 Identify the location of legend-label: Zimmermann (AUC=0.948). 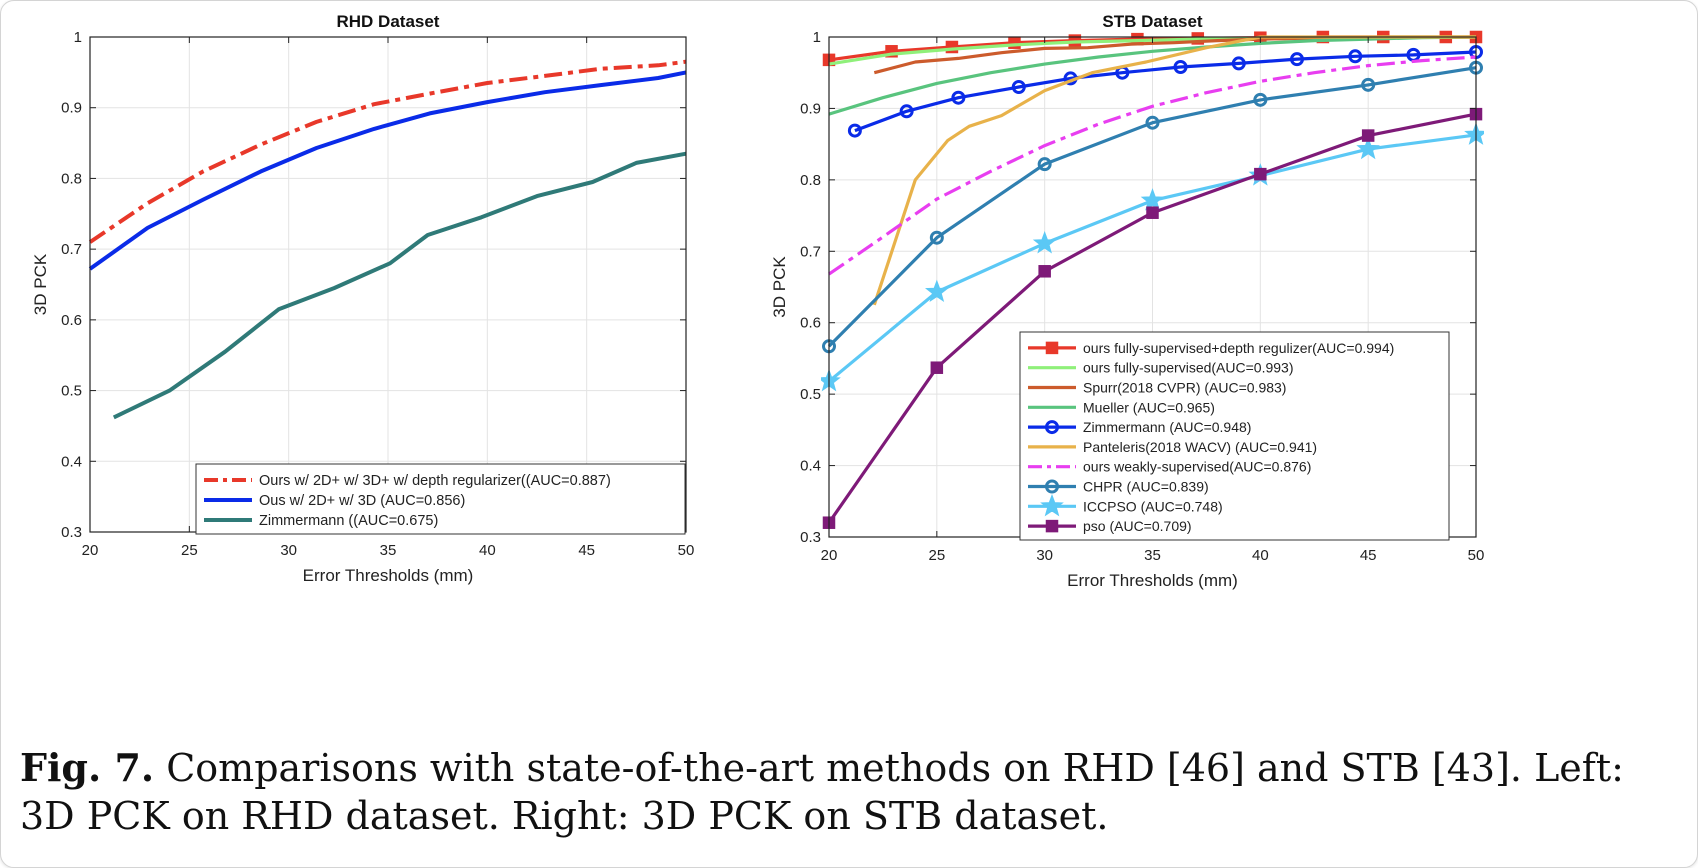
(1167, 427).